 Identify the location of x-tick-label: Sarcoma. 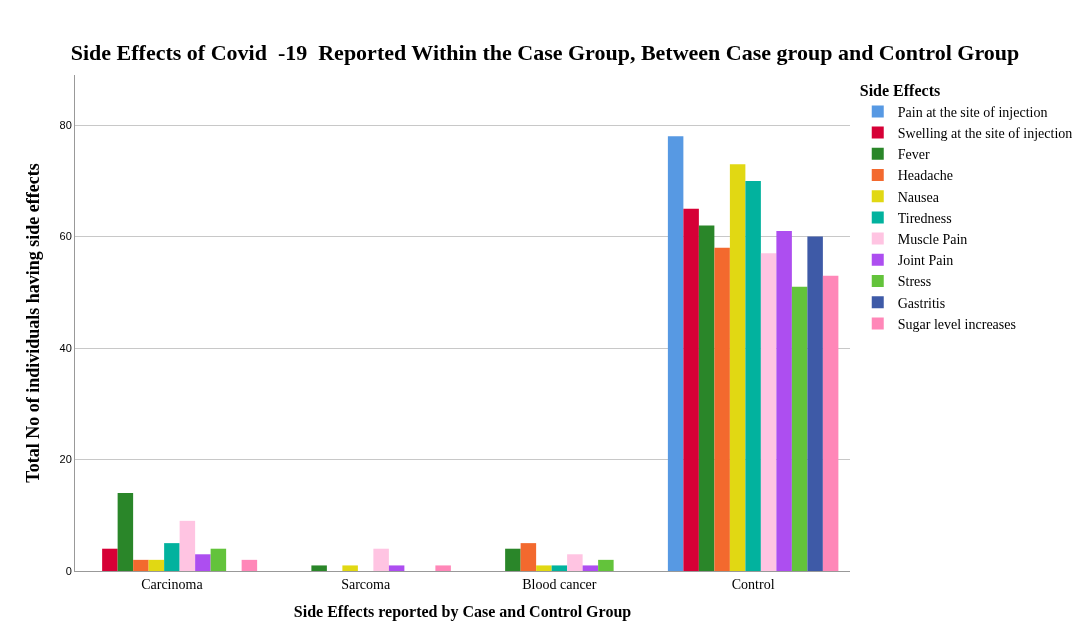
(366, 584).